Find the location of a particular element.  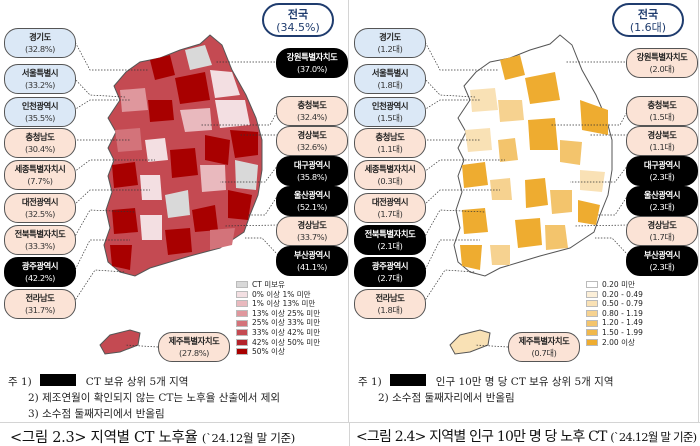

region-label-jeju: 제주특별자치도 (27.8%) is located at coordinates (194, 347).